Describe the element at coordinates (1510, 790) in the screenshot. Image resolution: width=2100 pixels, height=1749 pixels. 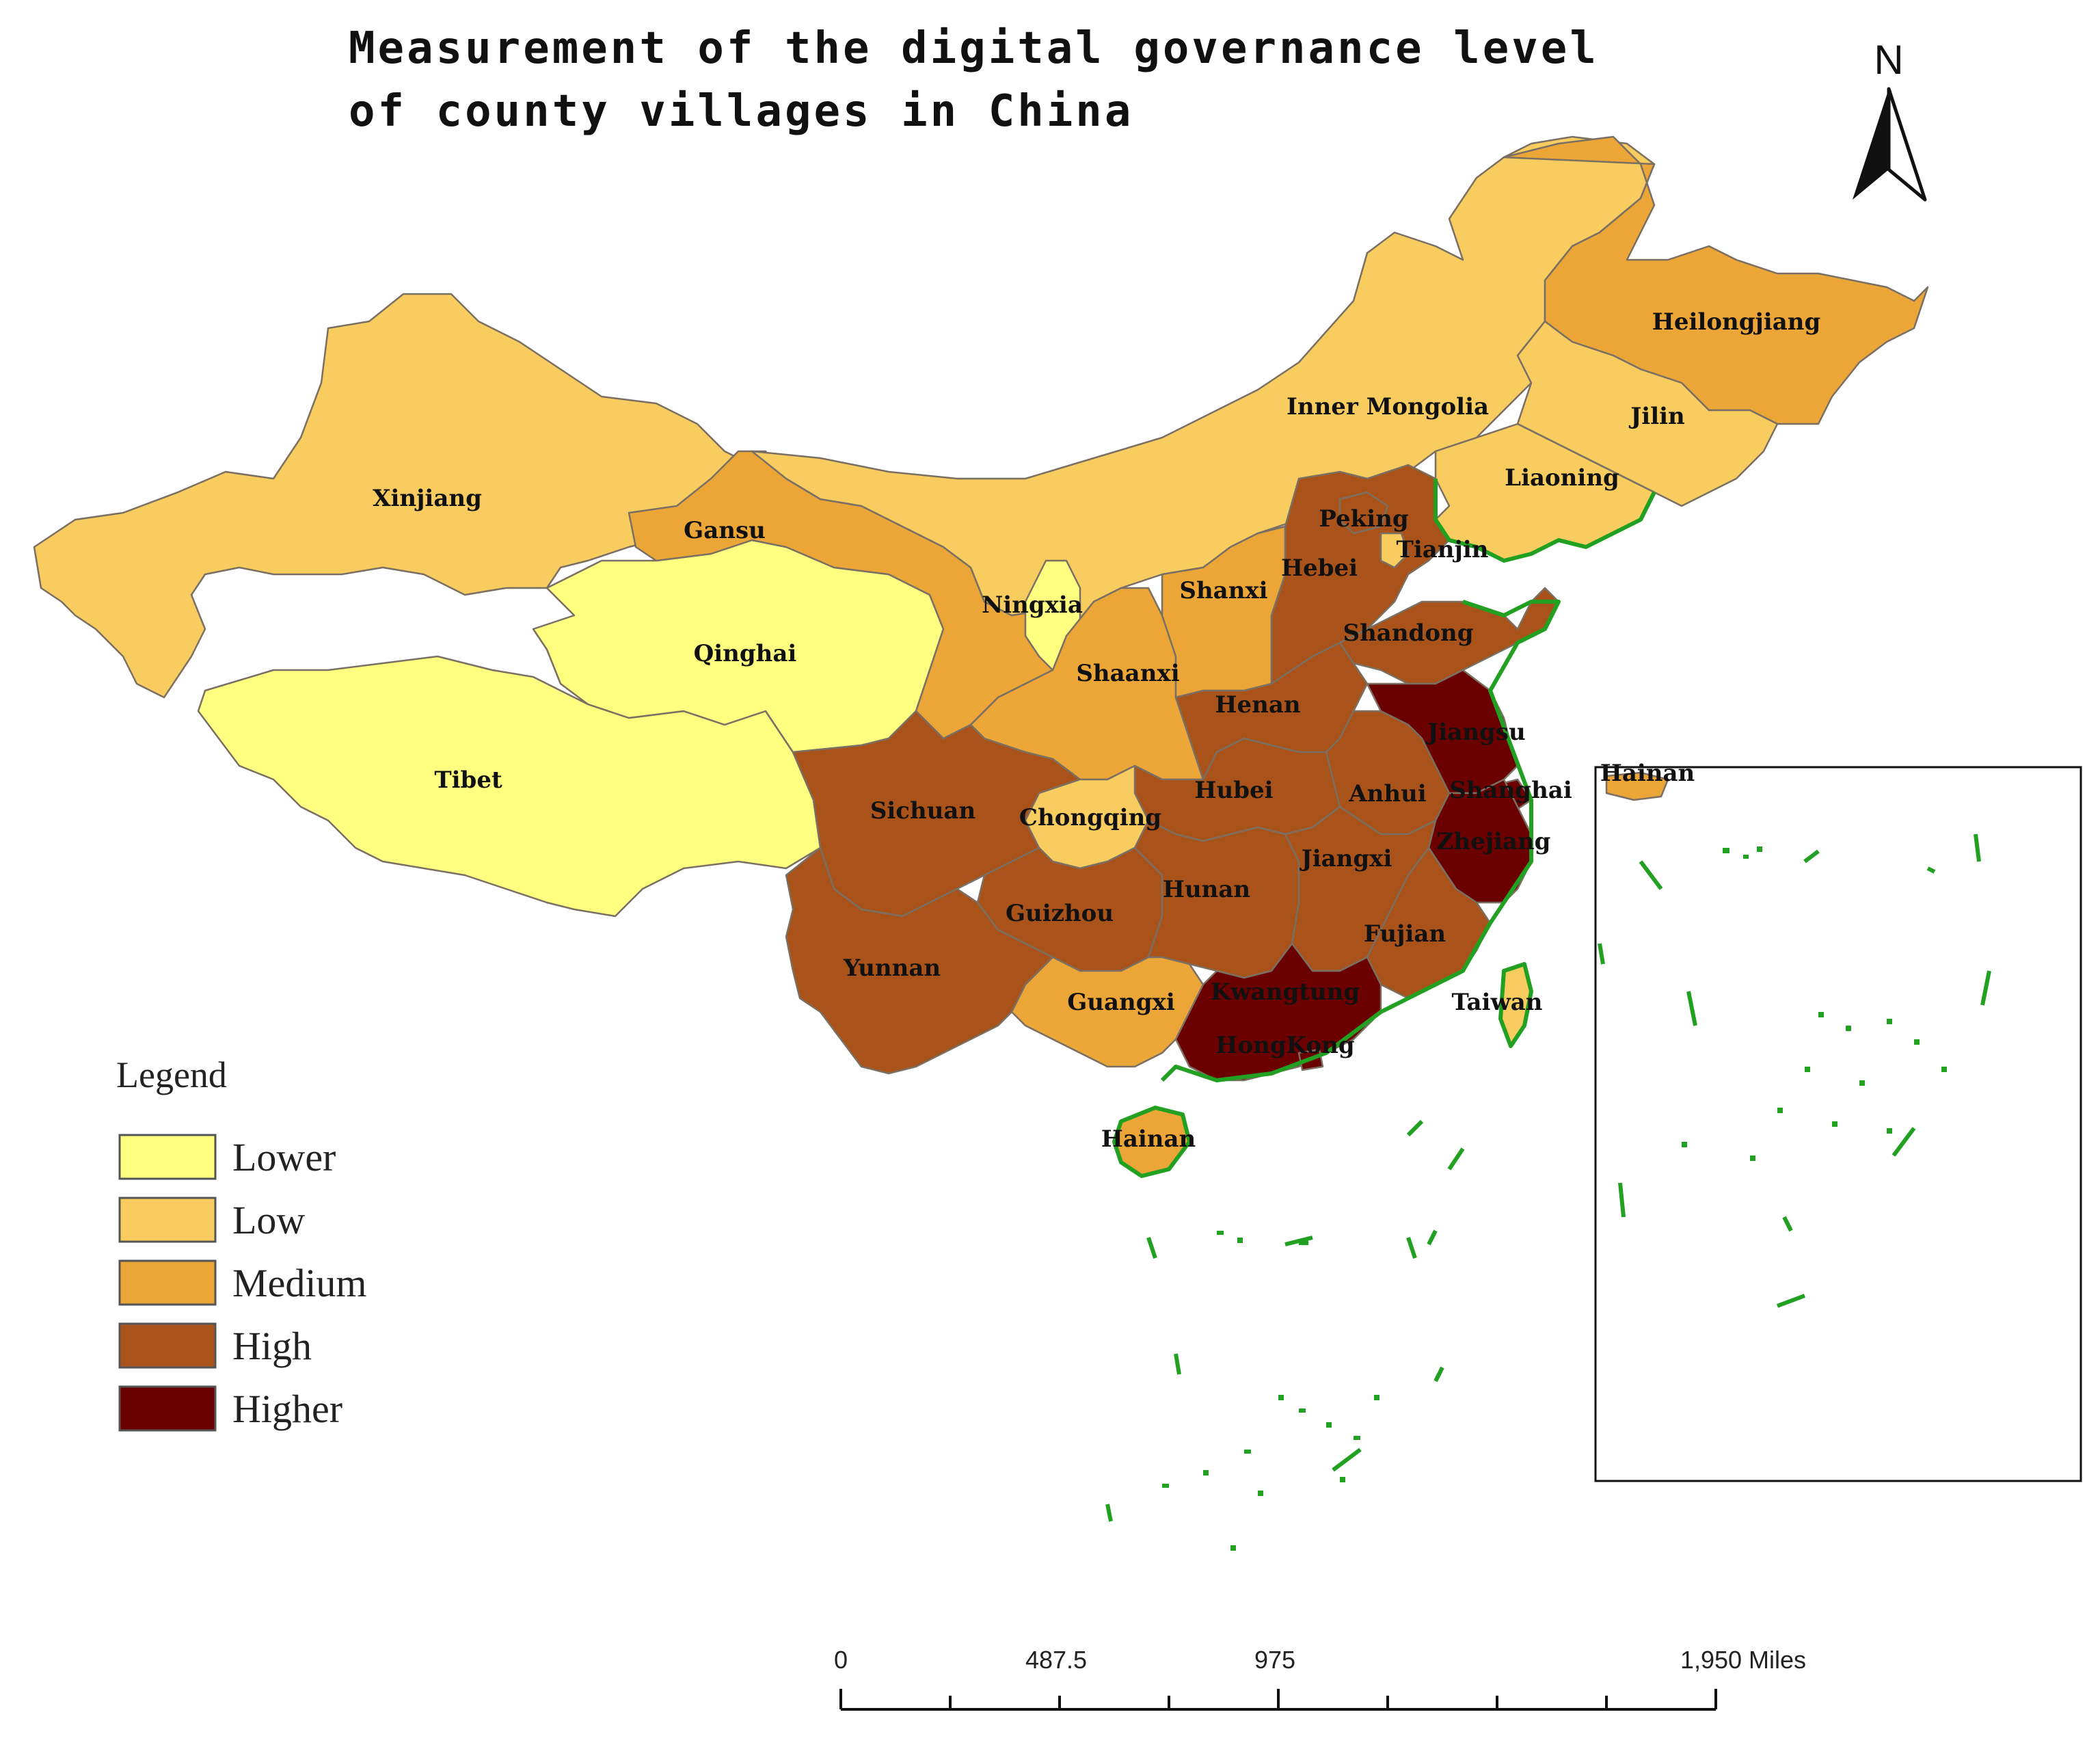
I see `label-shanghai: Shanghai` at that location.